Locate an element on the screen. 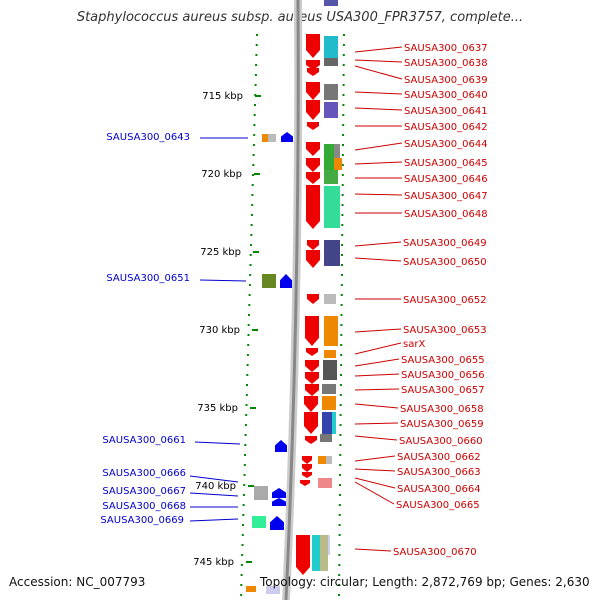  right-gene-label: SAUSA300_0664 is located at coordinates (439, 489).